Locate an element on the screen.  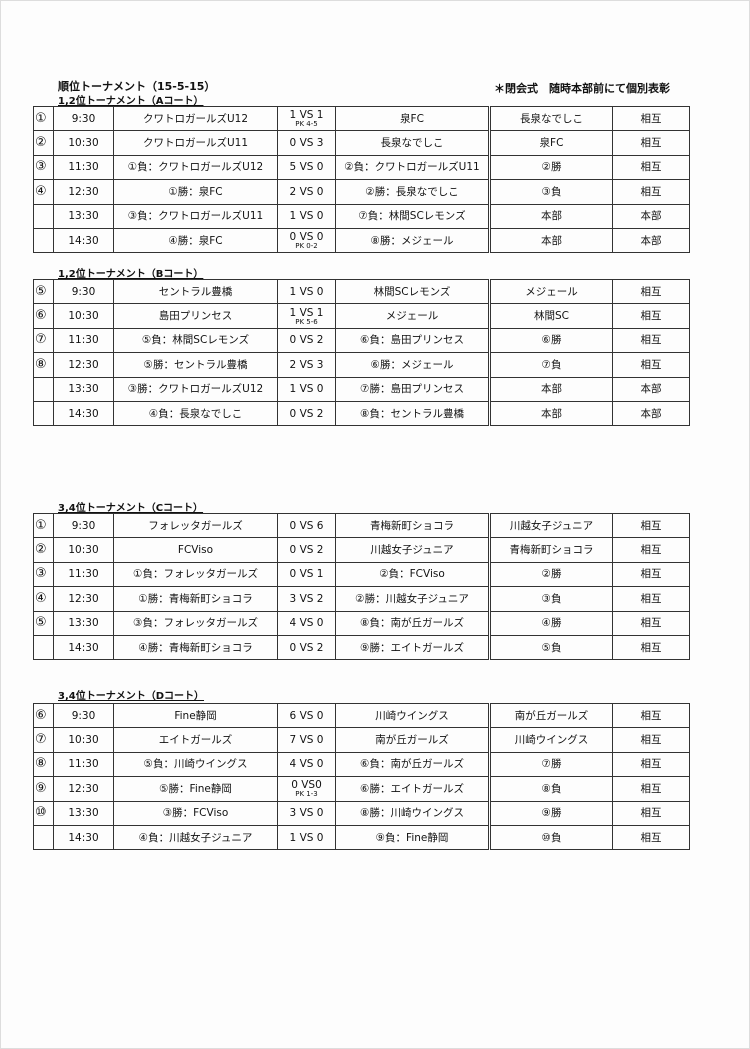
referee-cell: ⑦負 is located at coordinates (551, 365).